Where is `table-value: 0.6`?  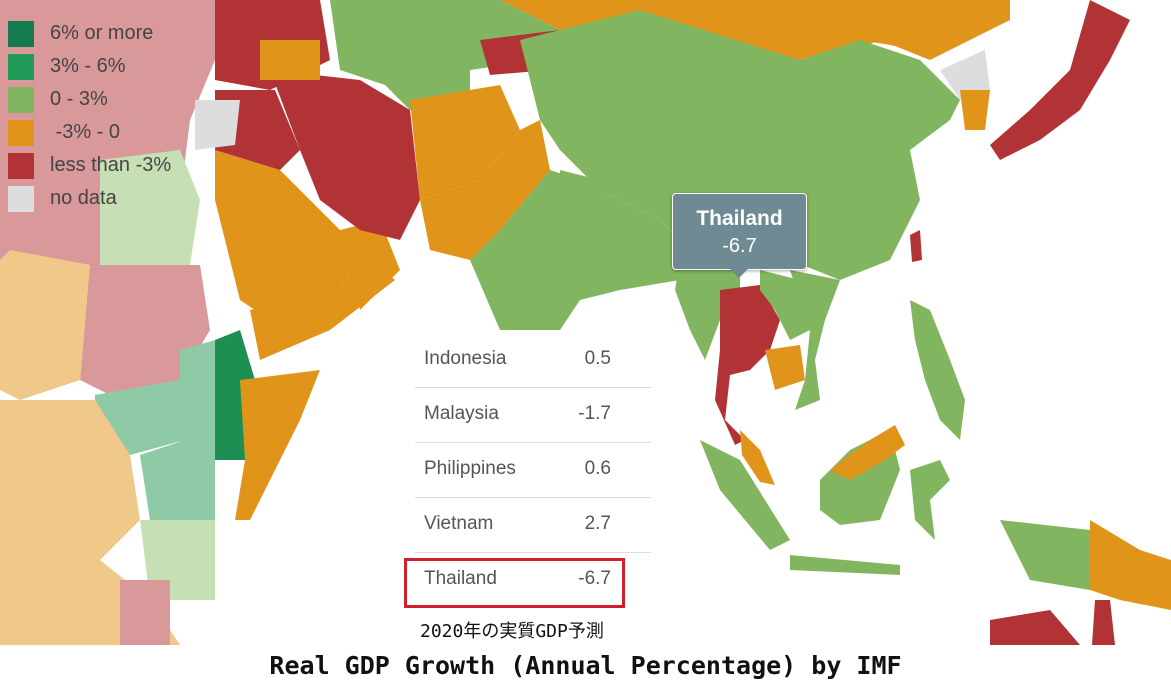
table-value: 0.6 is located at coordinates (597, 468).